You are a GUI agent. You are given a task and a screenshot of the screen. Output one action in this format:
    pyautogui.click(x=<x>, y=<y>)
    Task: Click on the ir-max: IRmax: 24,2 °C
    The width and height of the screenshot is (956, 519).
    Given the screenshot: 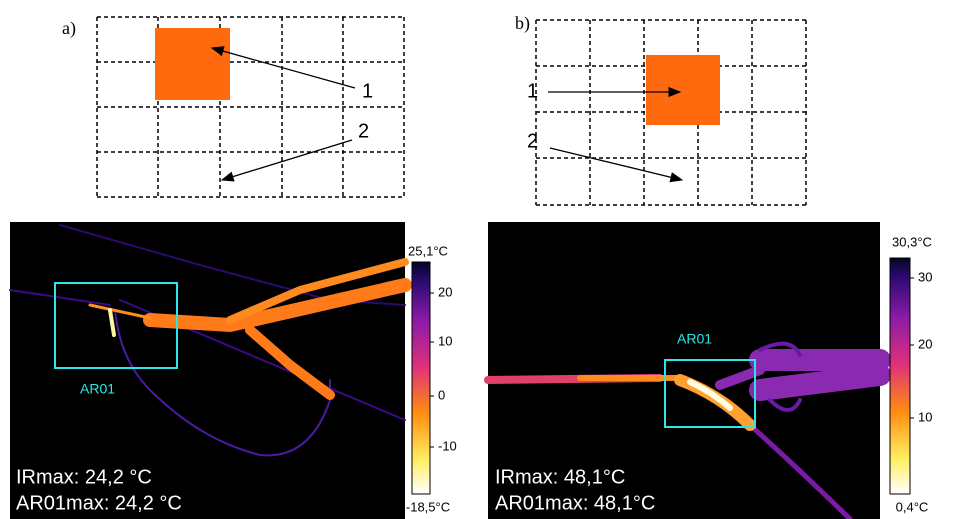 What is the action you would take?
    pyautogui.click(x=84, y=477)
    